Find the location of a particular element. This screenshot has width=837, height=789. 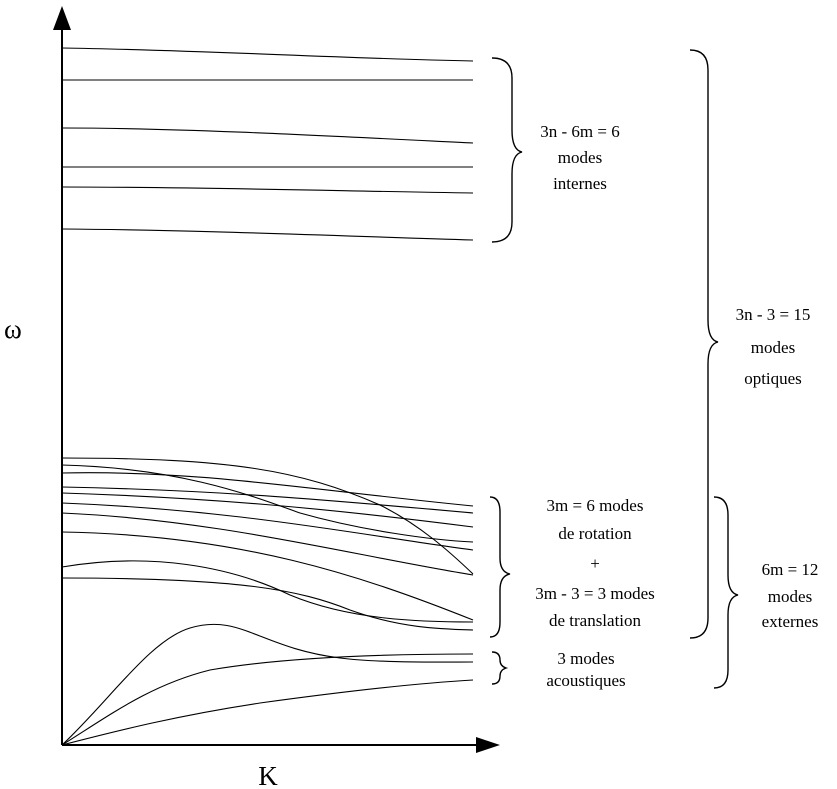

label-externes: 6m = 12 modes externes is located at coordinates (790, 595).